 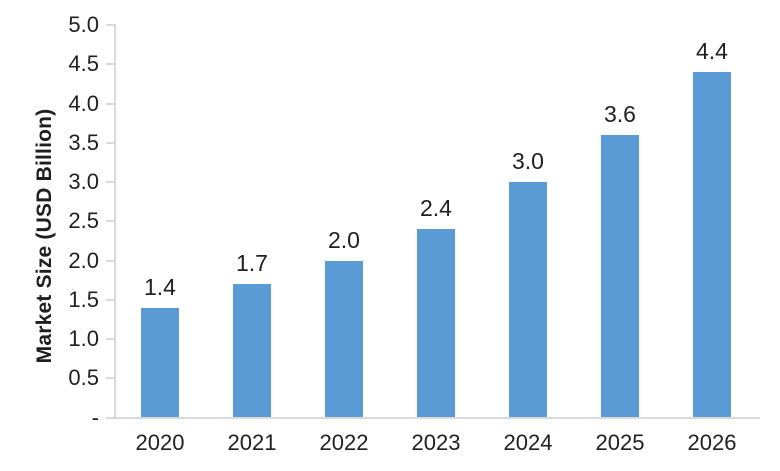 What do you see at coordinates (83, 338) in the screenshot?
I see `y-tick-label: 1.0` at bounding box center [83, 338].